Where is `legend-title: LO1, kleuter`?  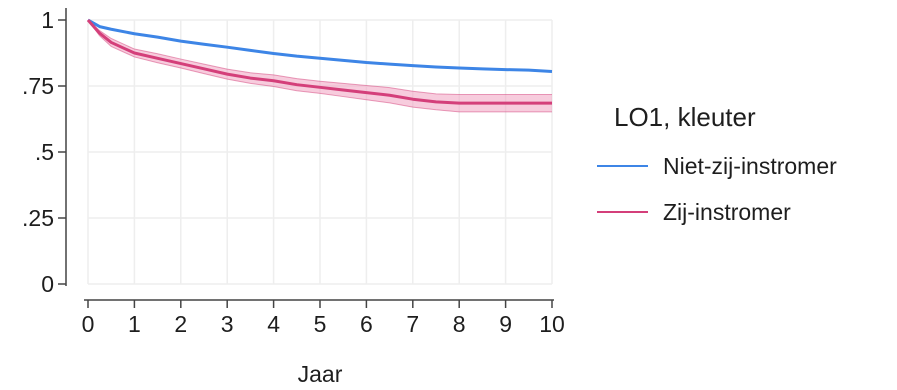
legend-title: LO1, kleuter is located at coordinates (685, 117).